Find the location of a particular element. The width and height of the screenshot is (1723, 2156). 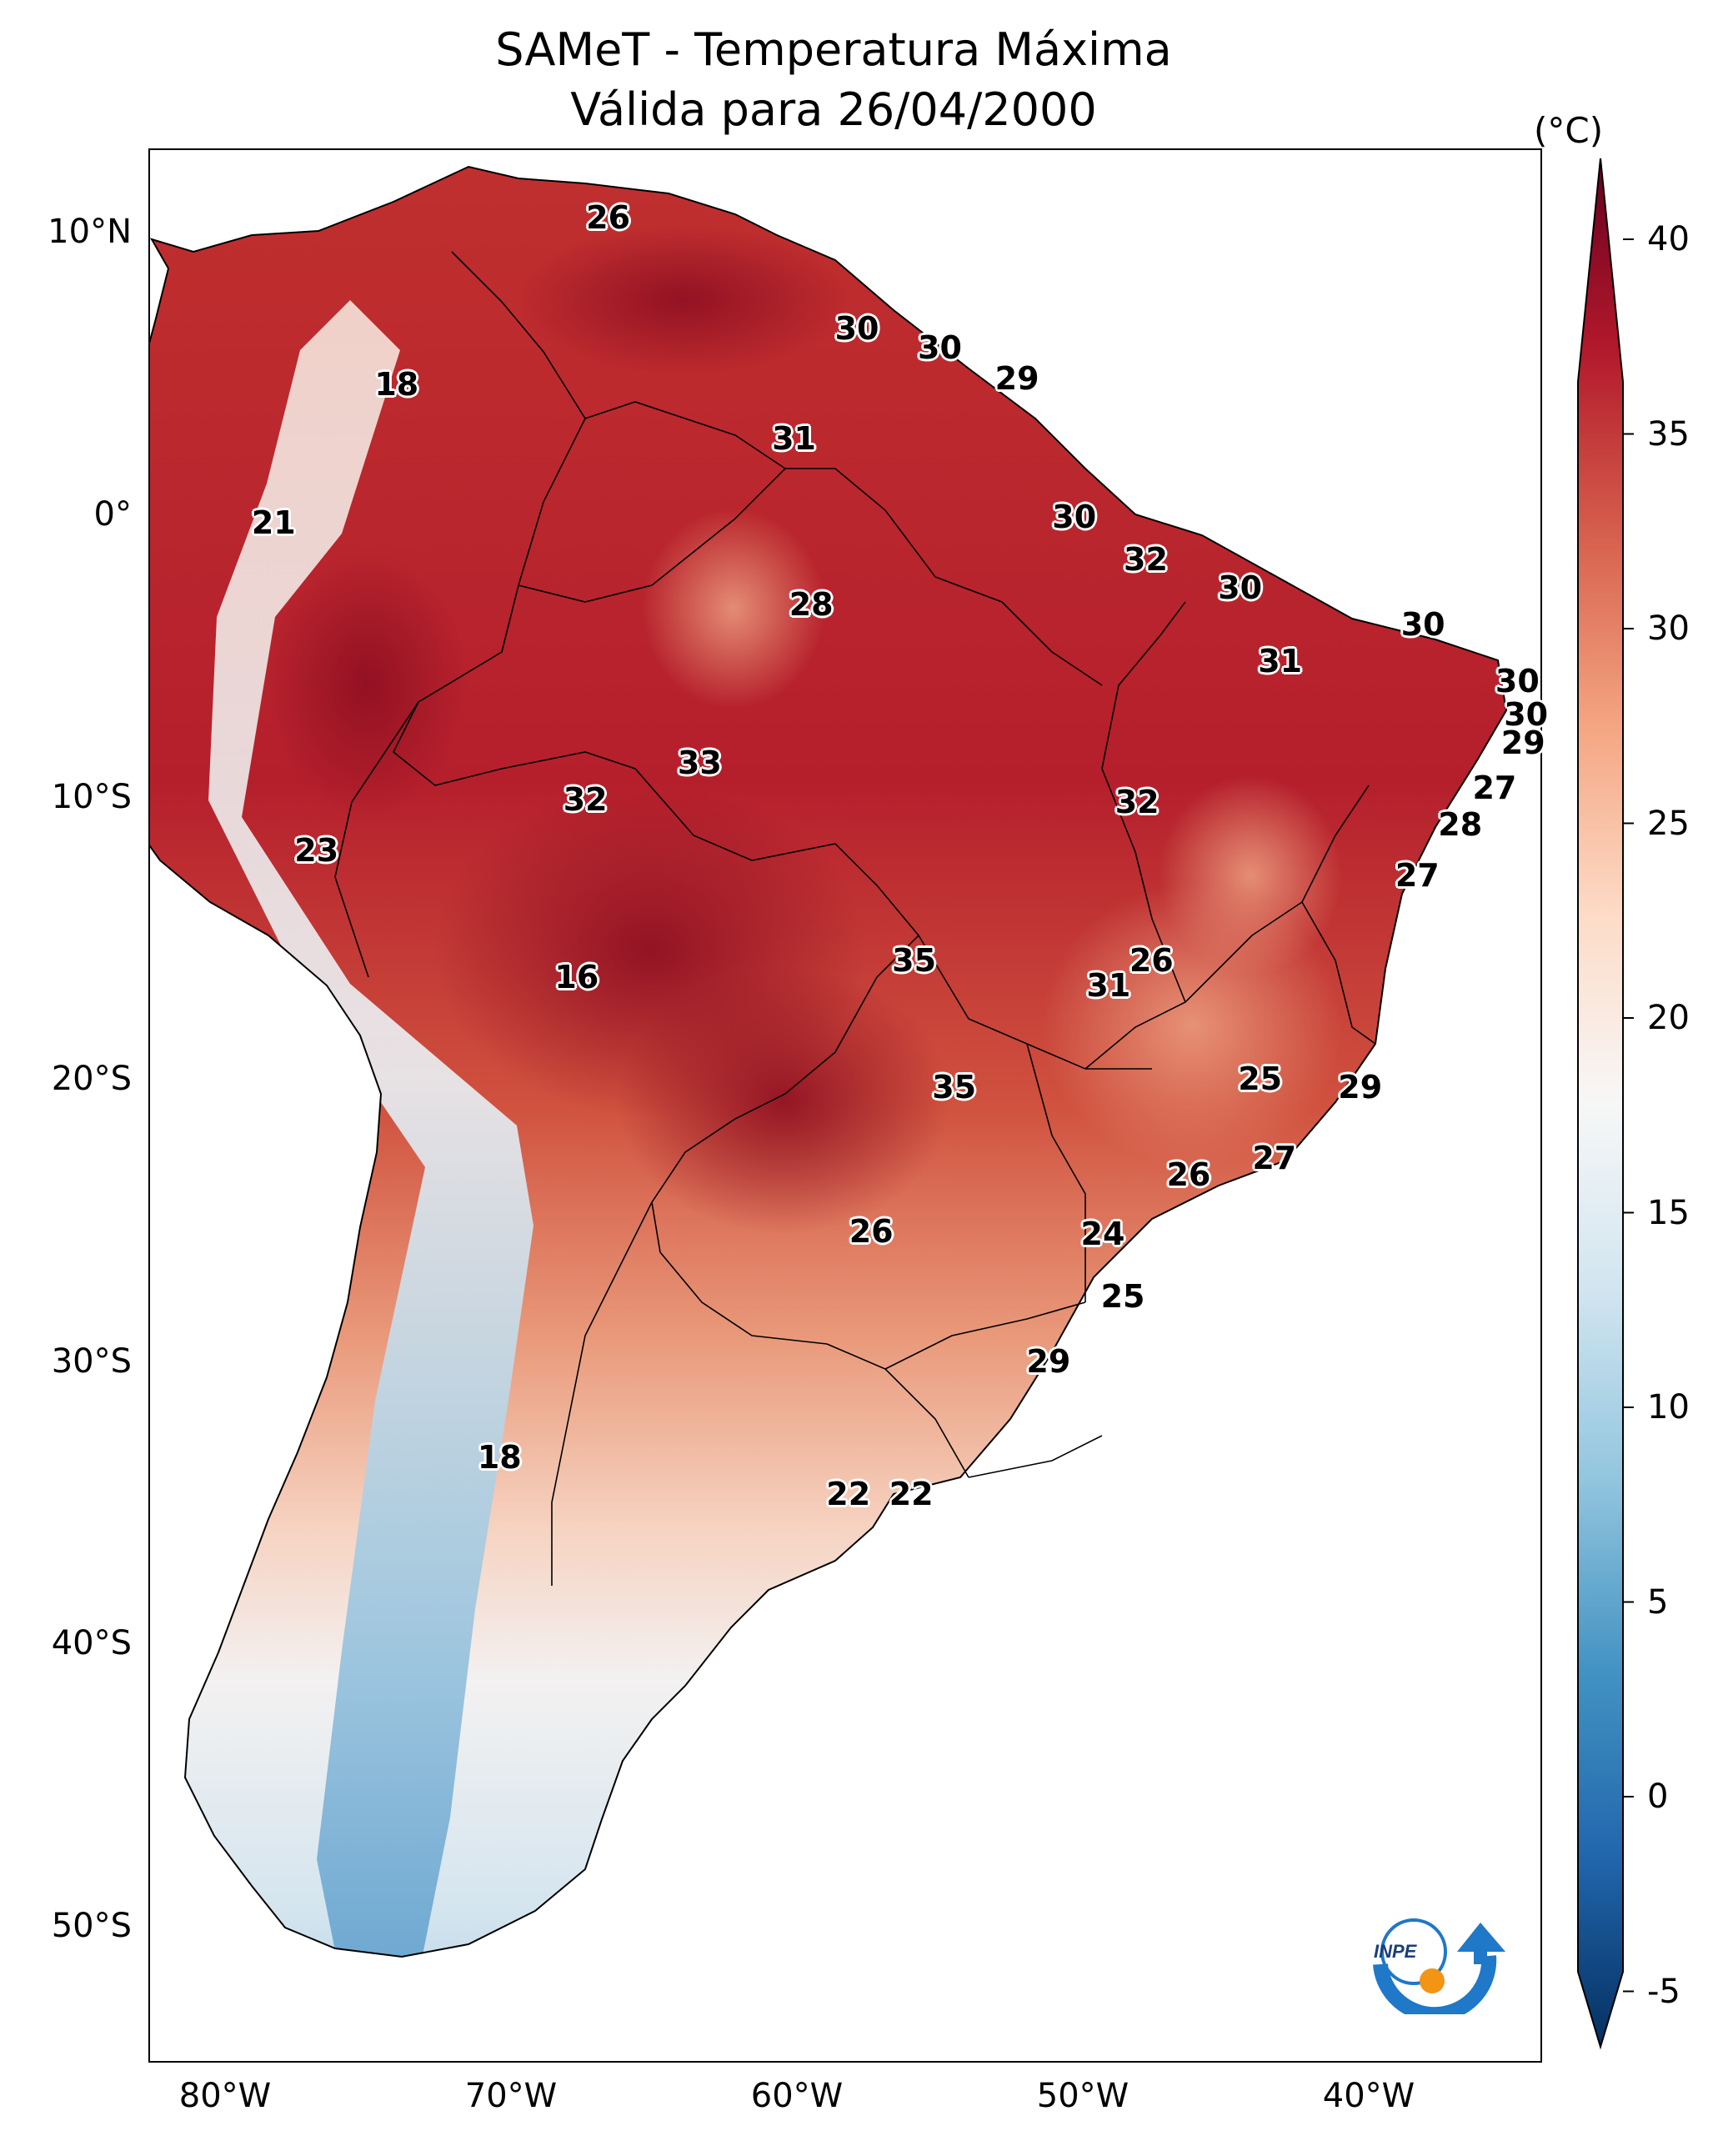

colorbar-tick-label: 0 is located at coordinates (1658, 1797).